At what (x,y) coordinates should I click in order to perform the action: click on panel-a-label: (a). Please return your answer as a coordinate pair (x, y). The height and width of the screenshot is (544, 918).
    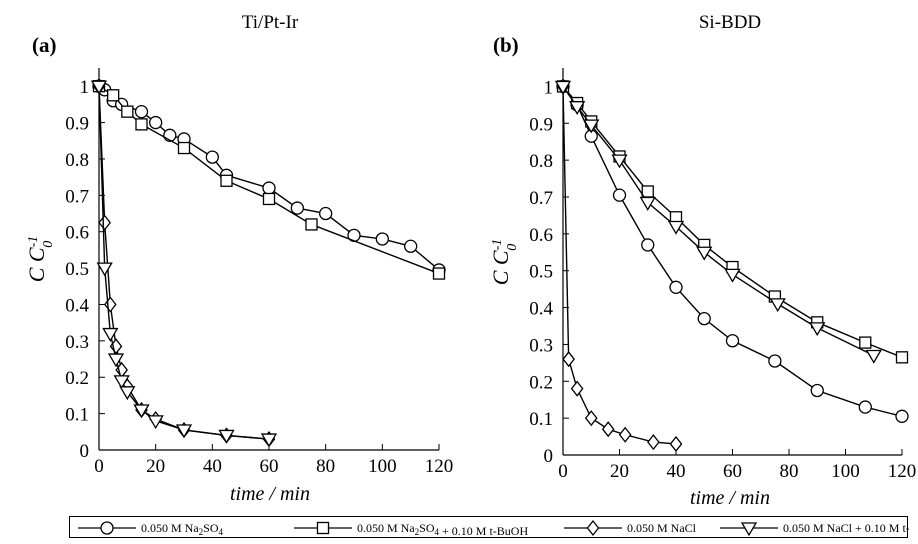
    Looking at the image, I should click on (44, 45).